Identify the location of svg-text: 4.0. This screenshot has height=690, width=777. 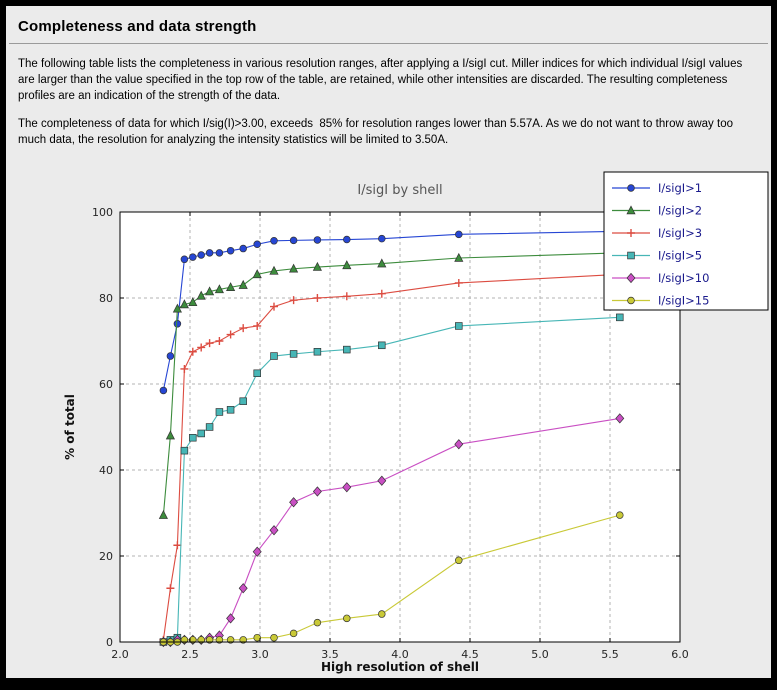
(400, 654).